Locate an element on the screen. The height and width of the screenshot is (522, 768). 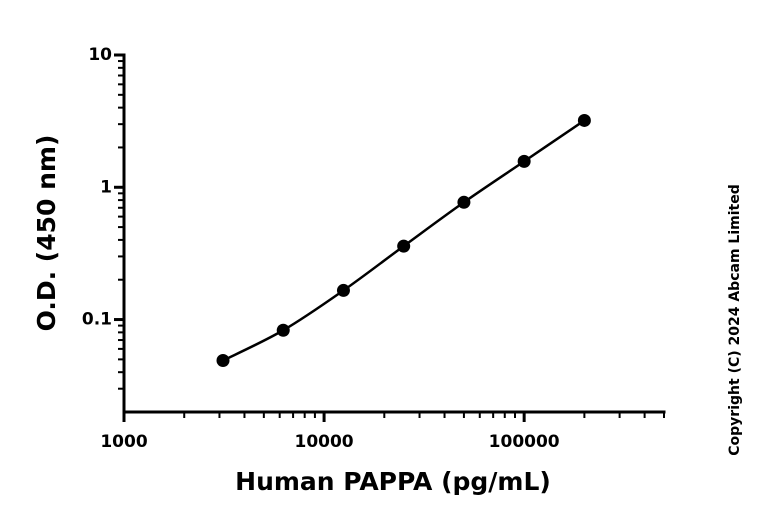
y-tick-label: 1 is located at coordinates (106, 187).